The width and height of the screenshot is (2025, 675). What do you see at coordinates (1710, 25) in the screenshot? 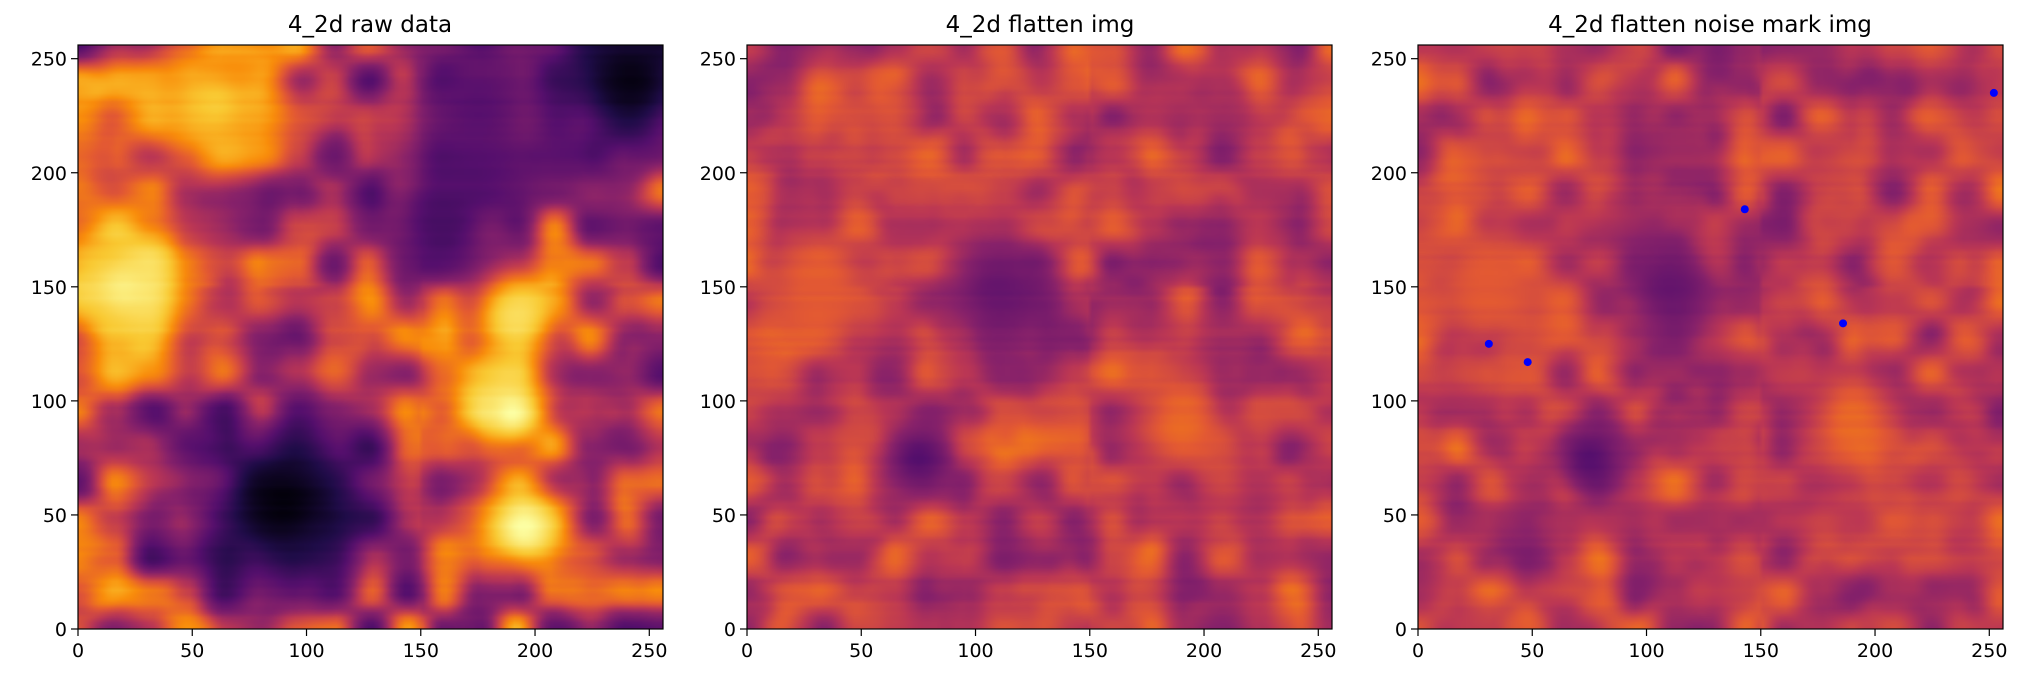
I see `panel-title: 4_2d flatten noise mark img` at bounding box center [1710, 25].